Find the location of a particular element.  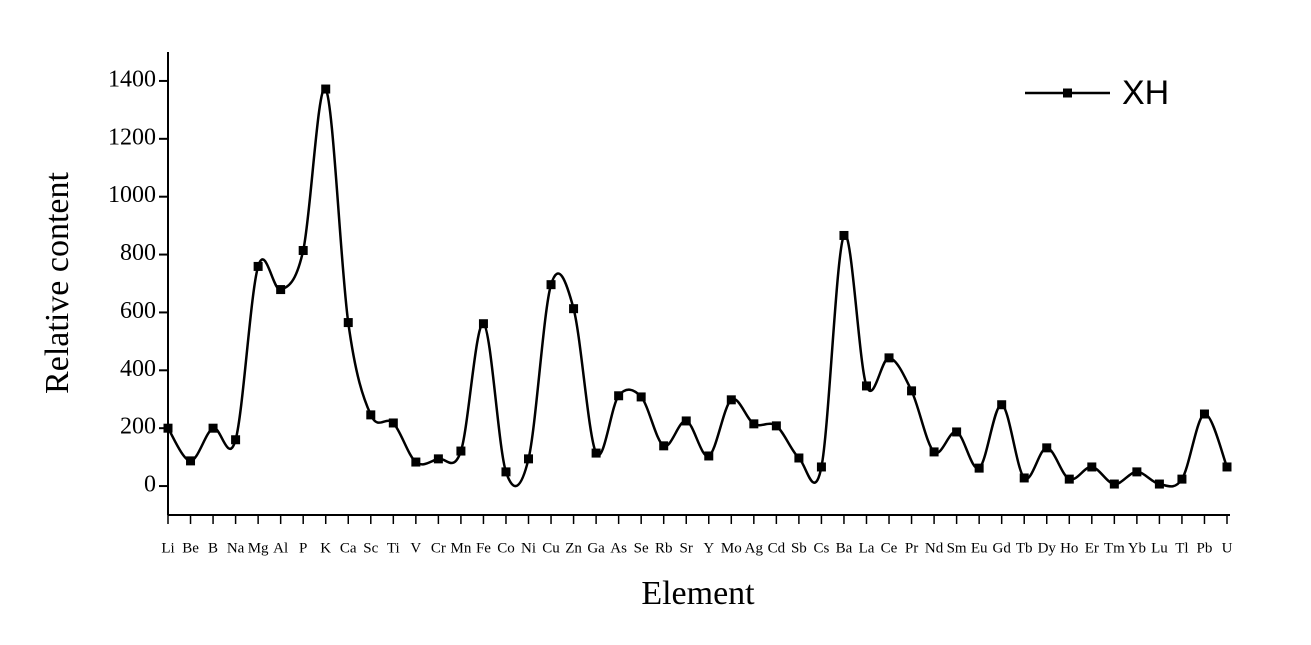

x-tick-label: Ba is located at coordinates (844, 548).